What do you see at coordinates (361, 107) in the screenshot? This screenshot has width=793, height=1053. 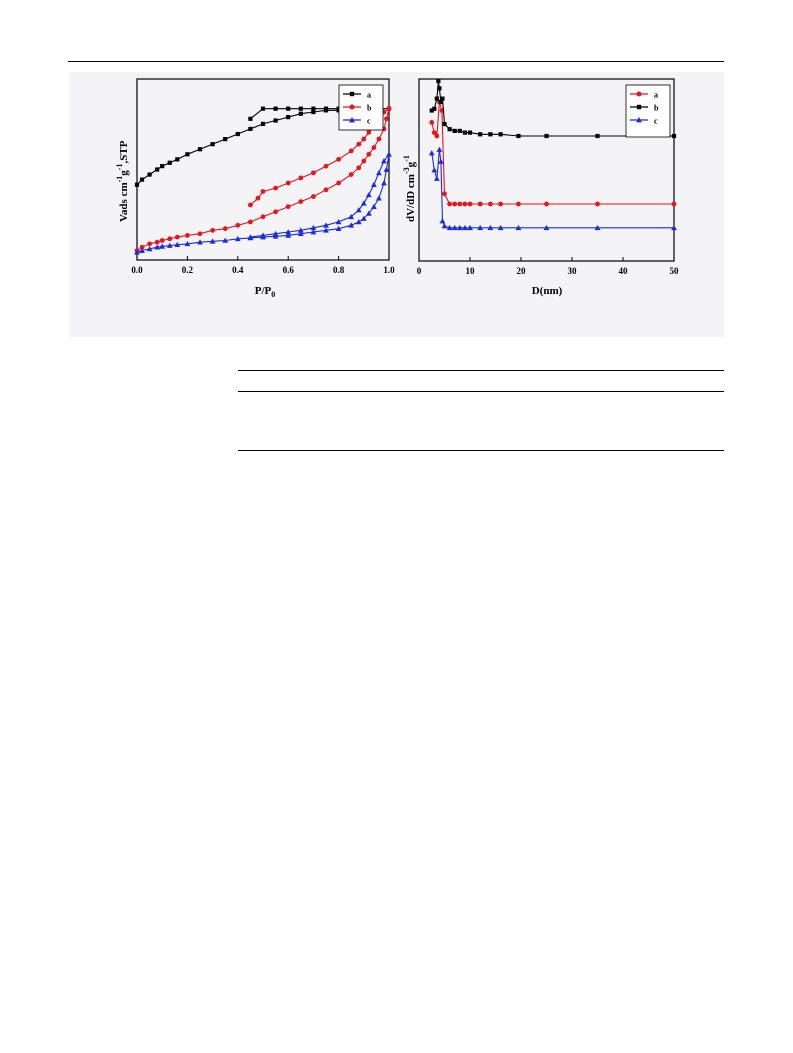 I see `isotherm-legend: abc` at bounding box center [361, 107].